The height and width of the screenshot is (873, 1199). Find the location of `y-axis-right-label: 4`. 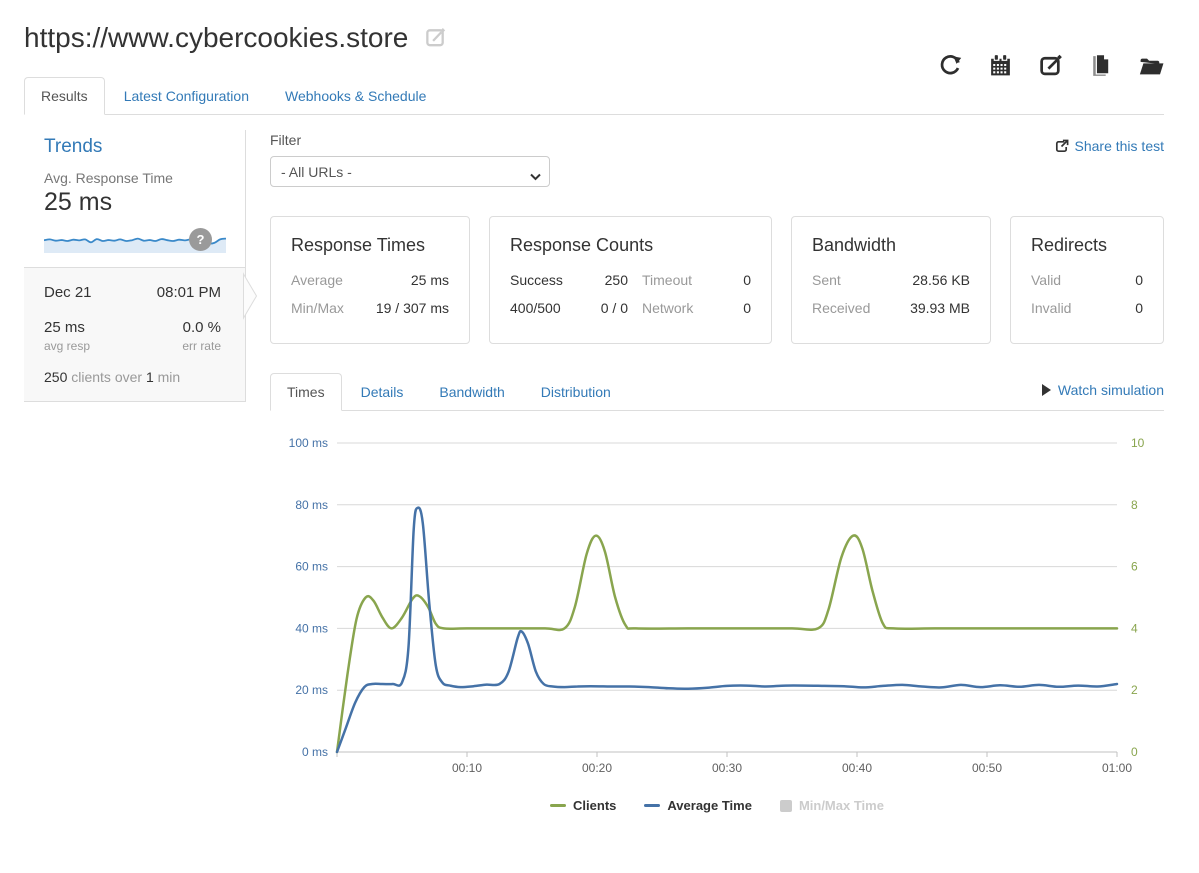

y-axis-right-label: 4 is located at coordinates (1134, 628).